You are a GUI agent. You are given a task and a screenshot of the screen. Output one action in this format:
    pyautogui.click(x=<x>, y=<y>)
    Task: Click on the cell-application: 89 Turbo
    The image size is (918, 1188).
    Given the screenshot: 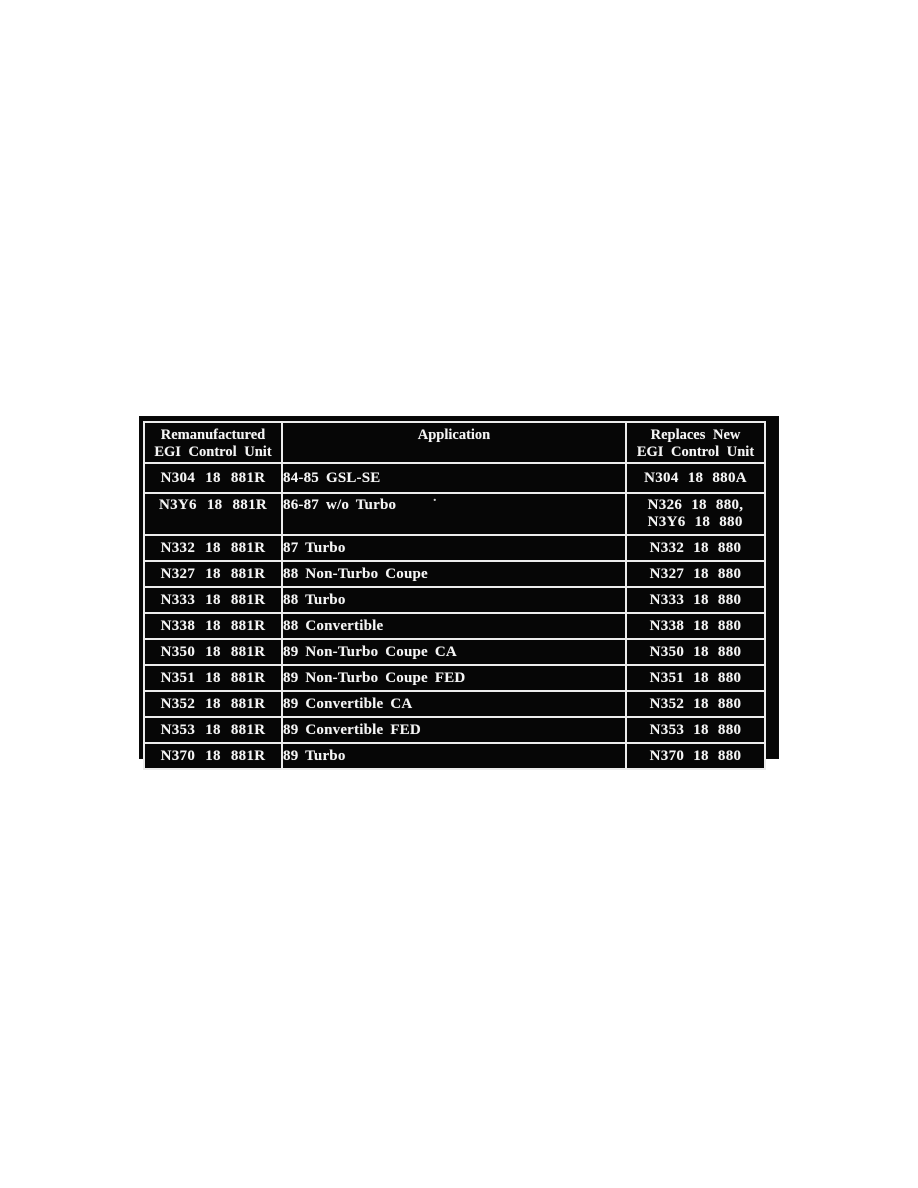 What is the action you would take?
    pyautogui.click(x=454, y=756)
    